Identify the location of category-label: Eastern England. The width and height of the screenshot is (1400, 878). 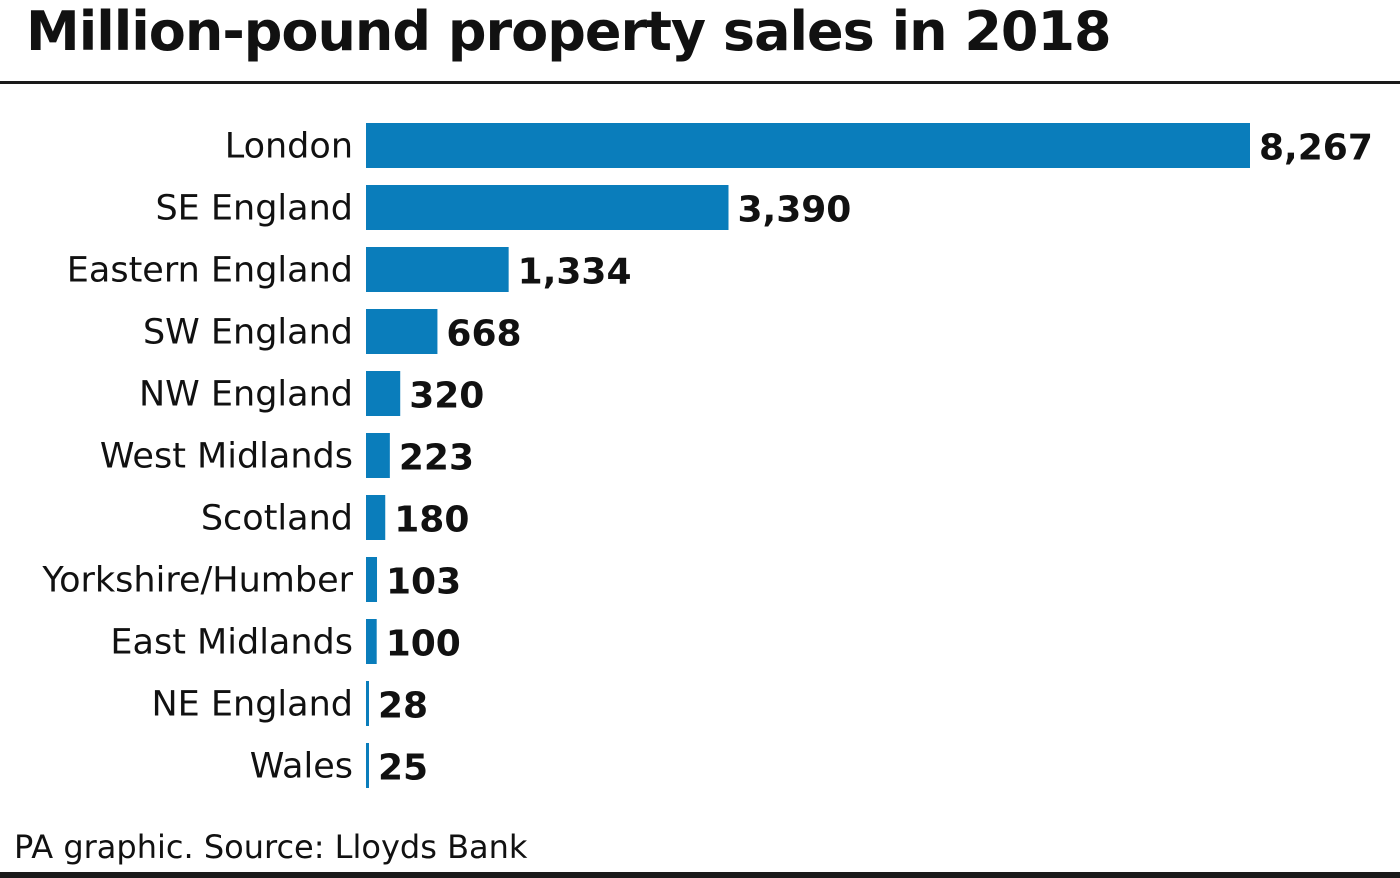
(210, 271).